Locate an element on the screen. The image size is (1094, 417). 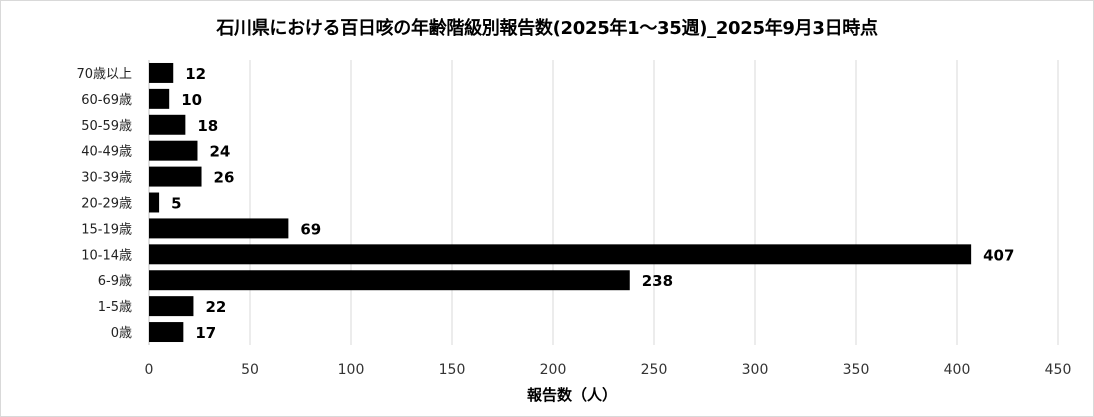
data-label: 238 is located at coordinates (657, 281).